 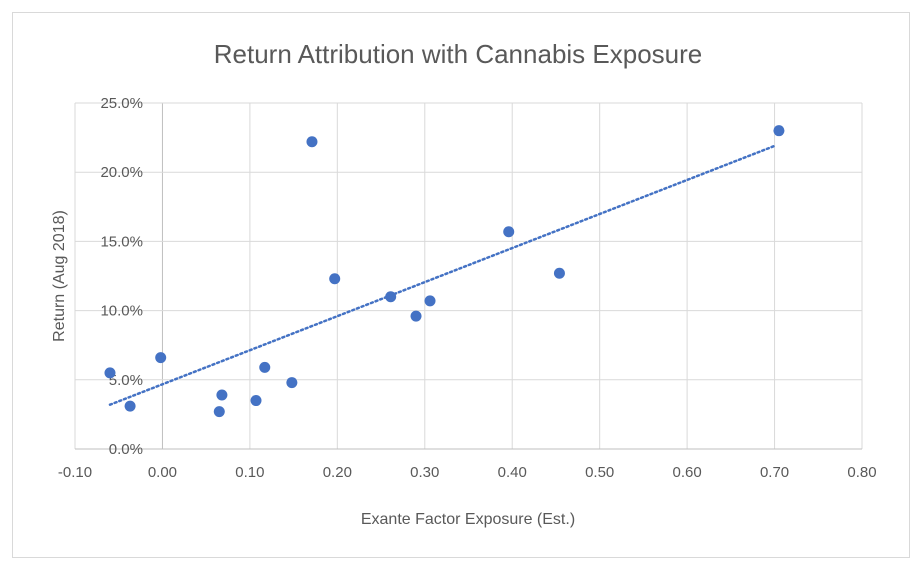 What do you see at coordinates (121, 241) in the screenshot?
I see `y-tick-label: 15.0%` at bounding box center [121, 241].